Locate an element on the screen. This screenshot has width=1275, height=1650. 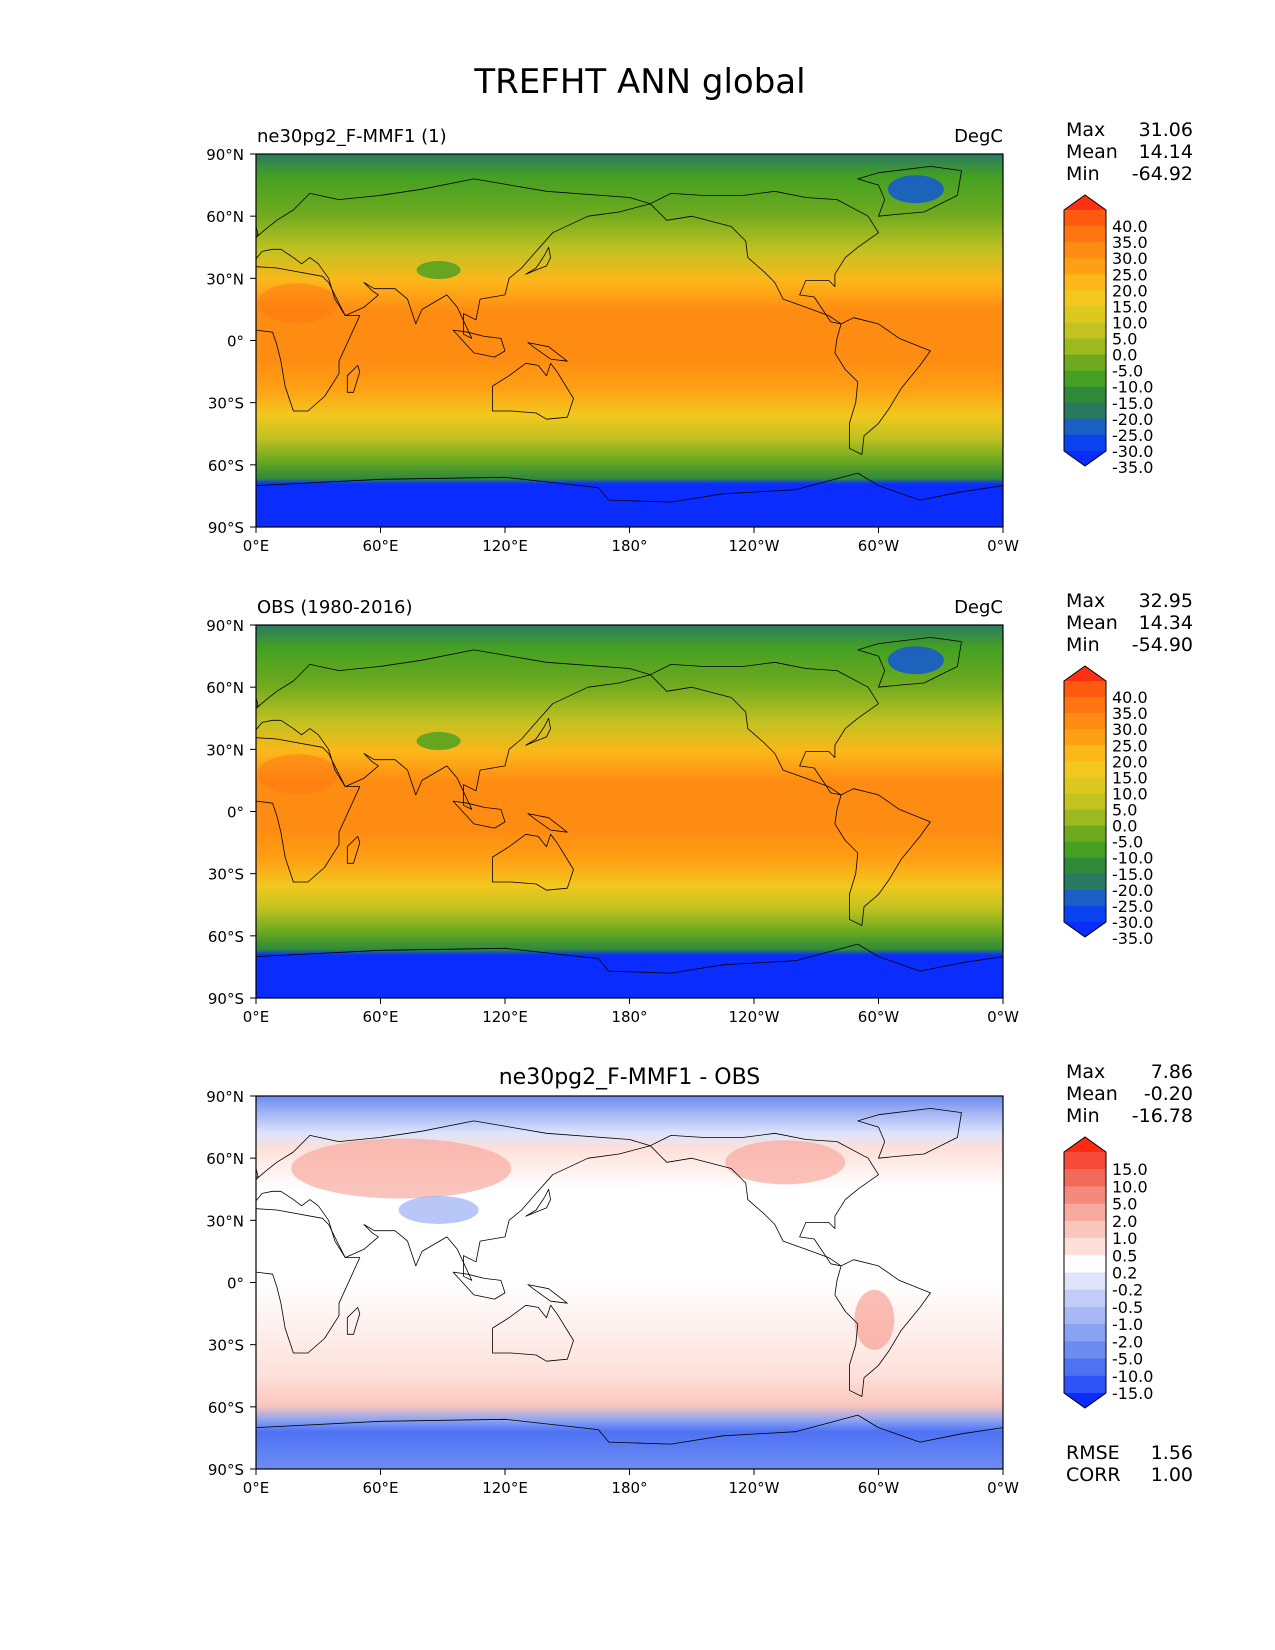
stat-value: -64.92 is located at coordinates (1162, 174).